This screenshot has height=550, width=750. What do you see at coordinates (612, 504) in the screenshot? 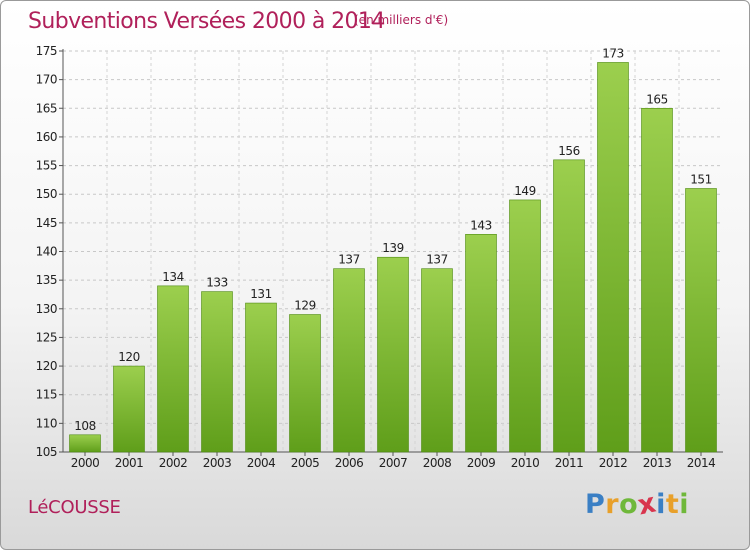
I see `logo-letter: r` at bounding box center [612, 504].